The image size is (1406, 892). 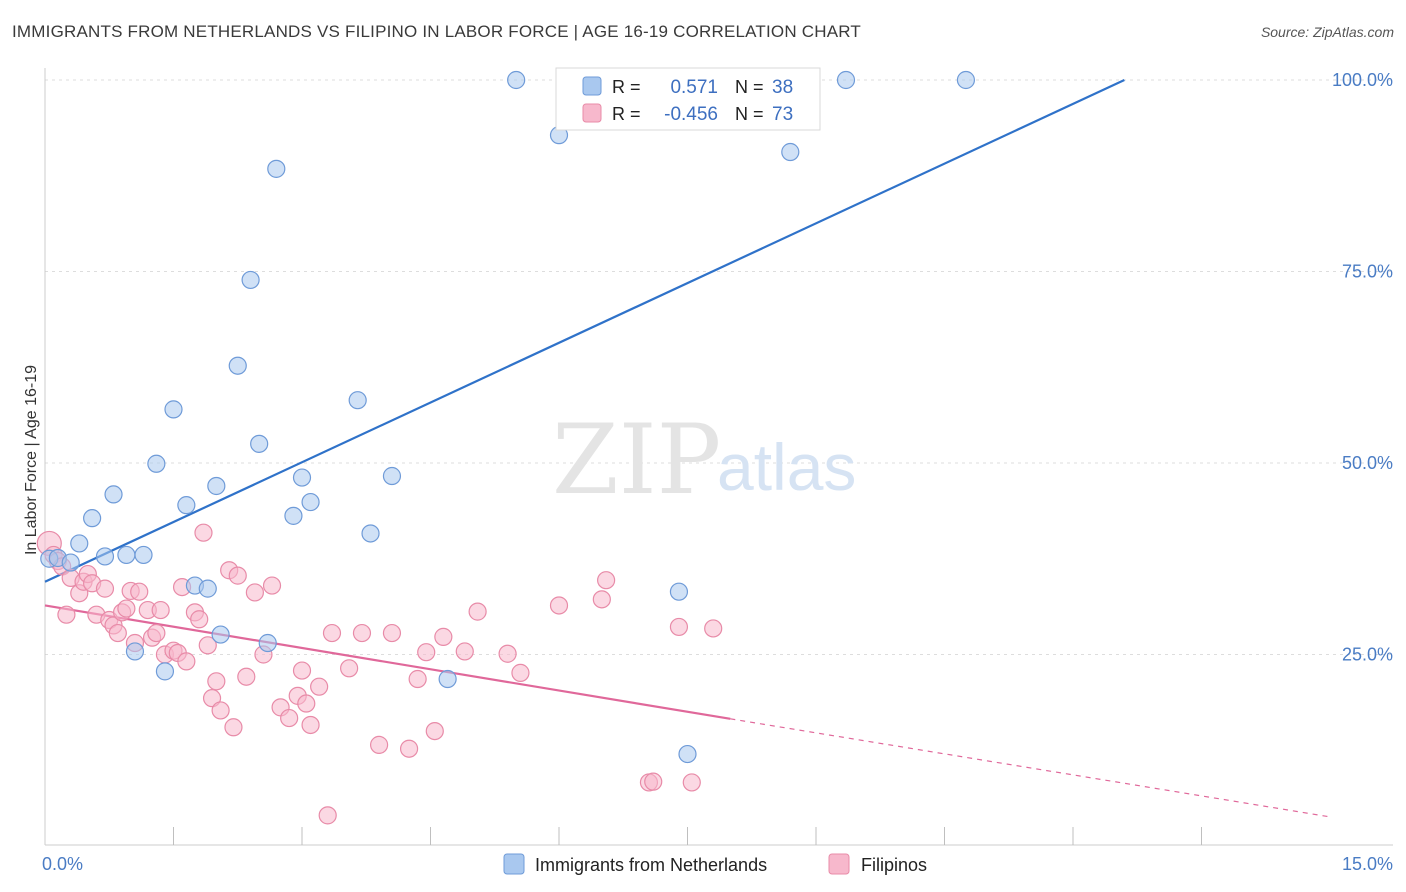 What do you see at coordinates (1367, 864) in the screenshot?
I see `x-tick-label-15: 15.0%` at bounding box center [1367, 864].